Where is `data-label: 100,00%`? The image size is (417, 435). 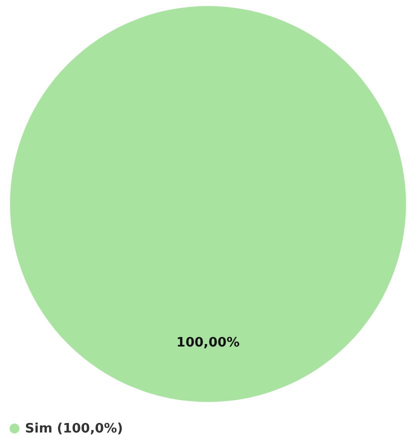 data-label: 100,00% is located at coordinates (208, 343).